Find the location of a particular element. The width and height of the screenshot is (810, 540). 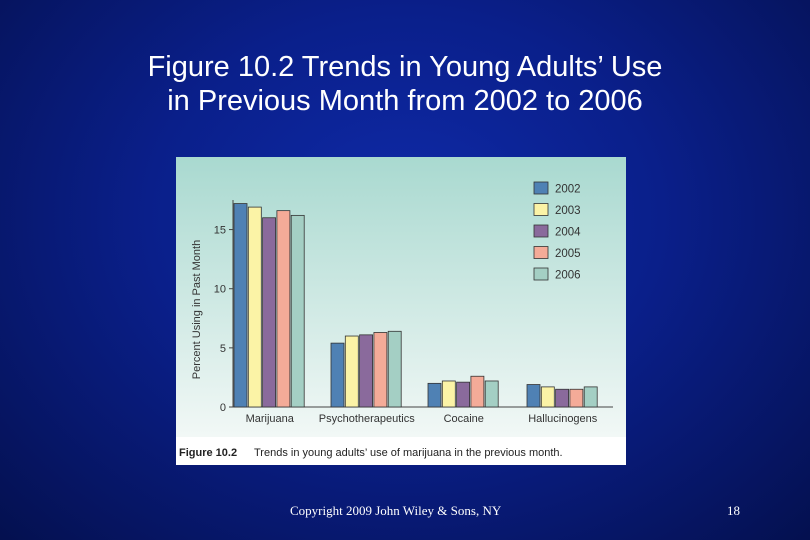

y-tick-label: 5 is located at coordinates (223, 349).